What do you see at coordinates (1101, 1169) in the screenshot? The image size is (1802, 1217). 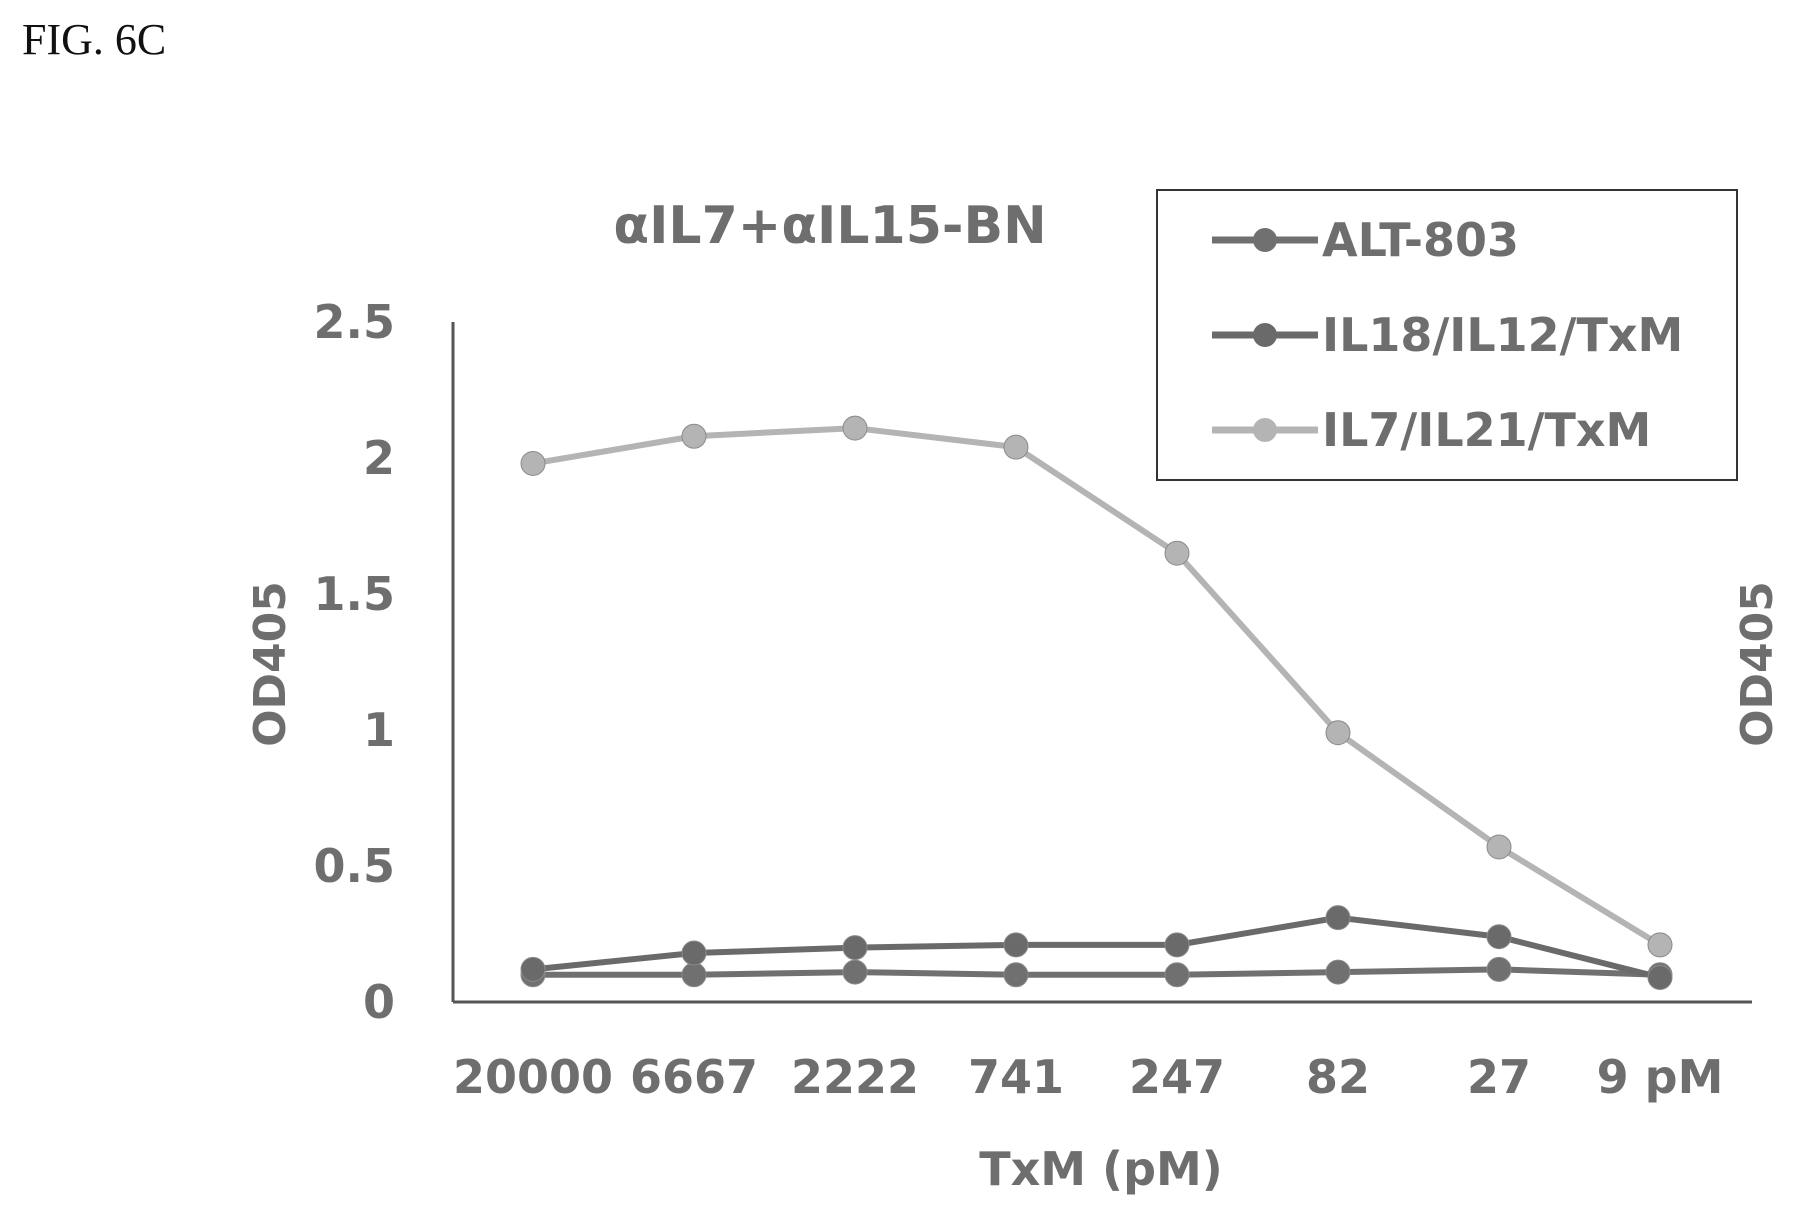 I see `x-axis-label: TxM (pM)` at bounding box center [1101, 1169].